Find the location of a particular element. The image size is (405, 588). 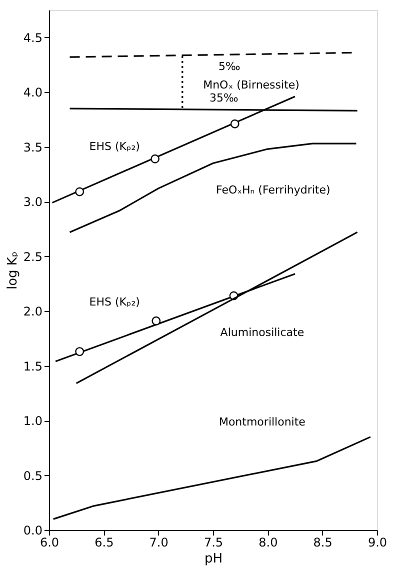

annotation: Montmorillonite is located at coordinates (262, 422).